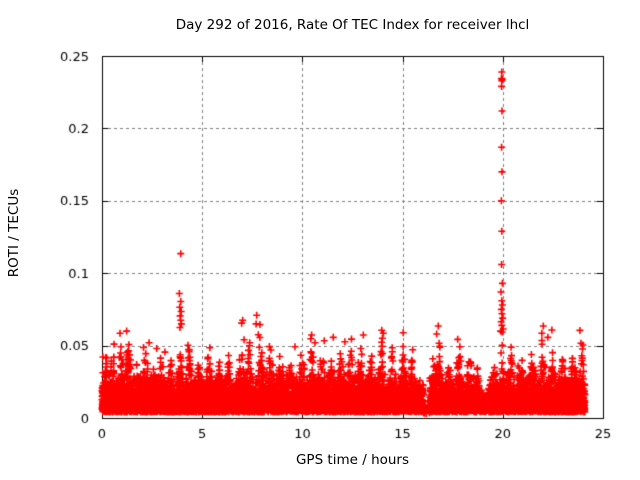 This screenshot has width=640, height=480. What do you see at coordinates (14, 233) in the screenshot?
I see `y-axis-label: ROTI / TECUs` at bounding box center [14, 233].